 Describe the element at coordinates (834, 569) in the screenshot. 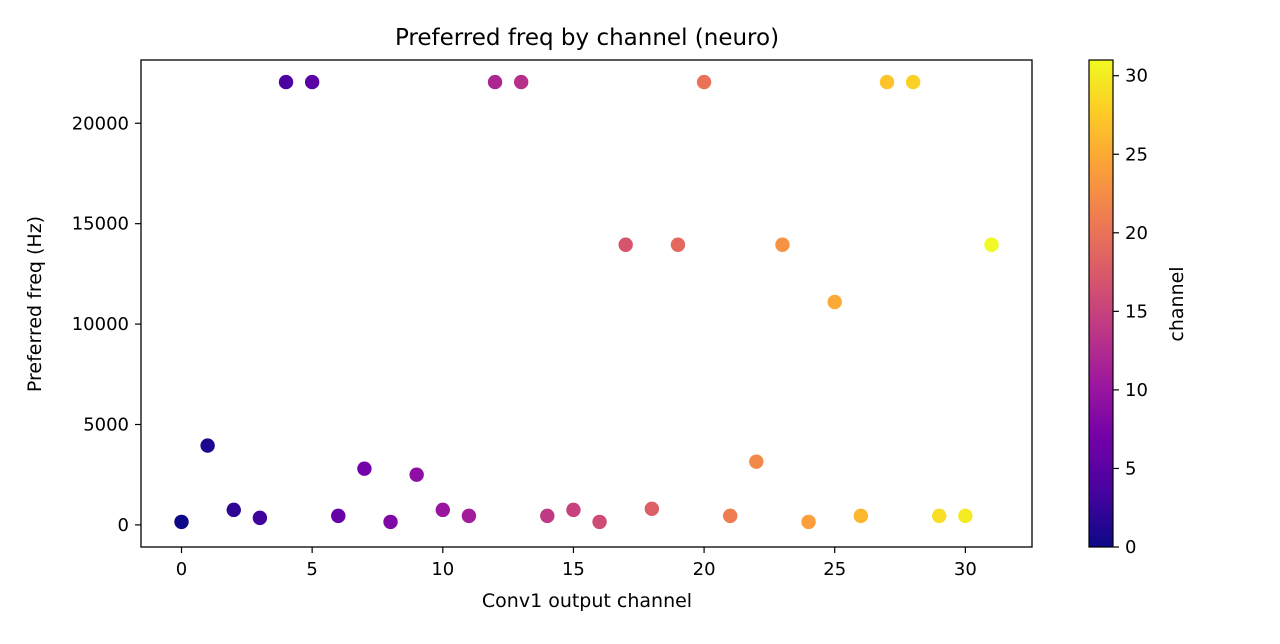

I see `x-tick-label: 25` at that location.